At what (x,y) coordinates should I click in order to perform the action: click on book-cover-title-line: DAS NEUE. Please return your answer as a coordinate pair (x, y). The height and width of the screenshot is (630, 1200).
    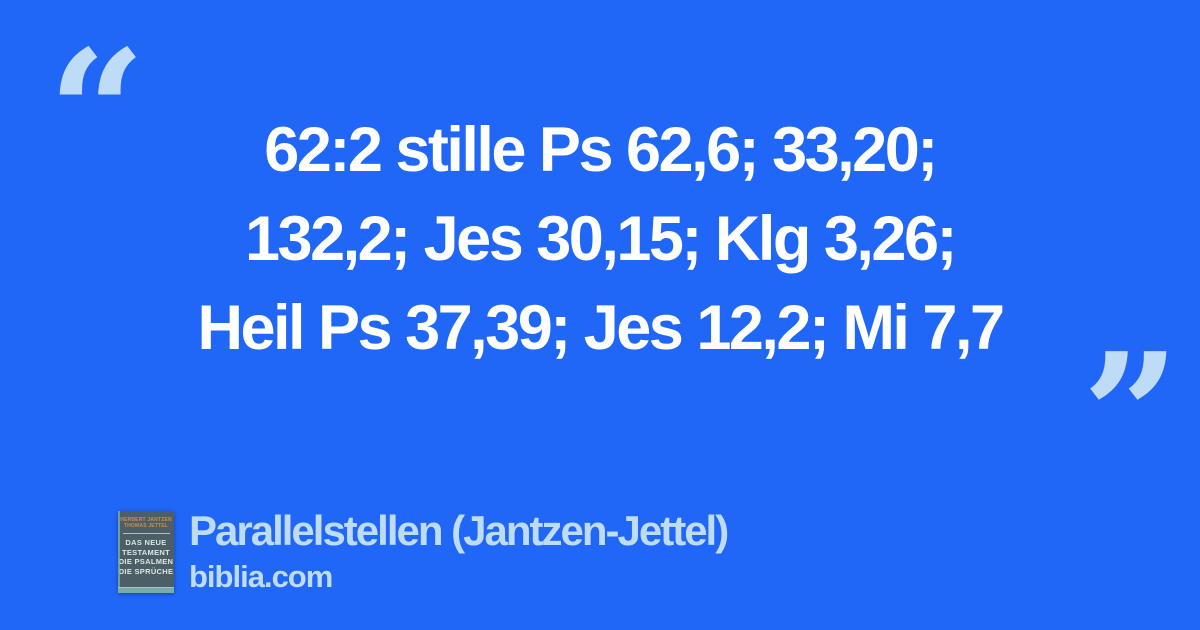
    Looking at the image, I should click on (146, 542).